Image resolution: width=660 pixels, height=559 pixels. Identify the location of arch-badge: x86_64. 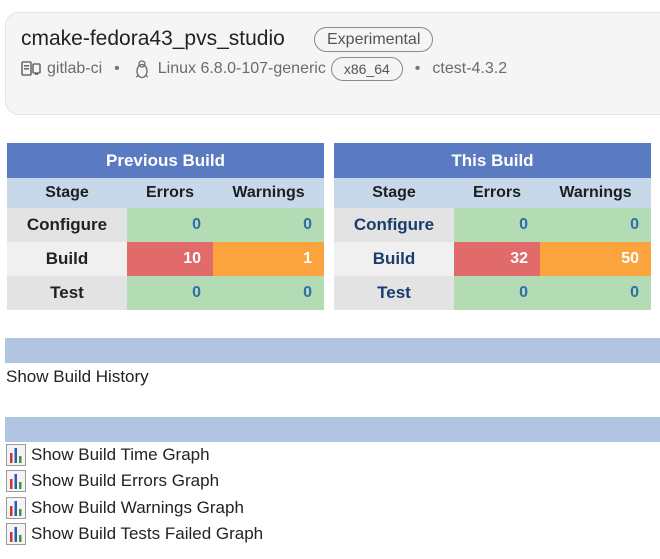
(366, 69).